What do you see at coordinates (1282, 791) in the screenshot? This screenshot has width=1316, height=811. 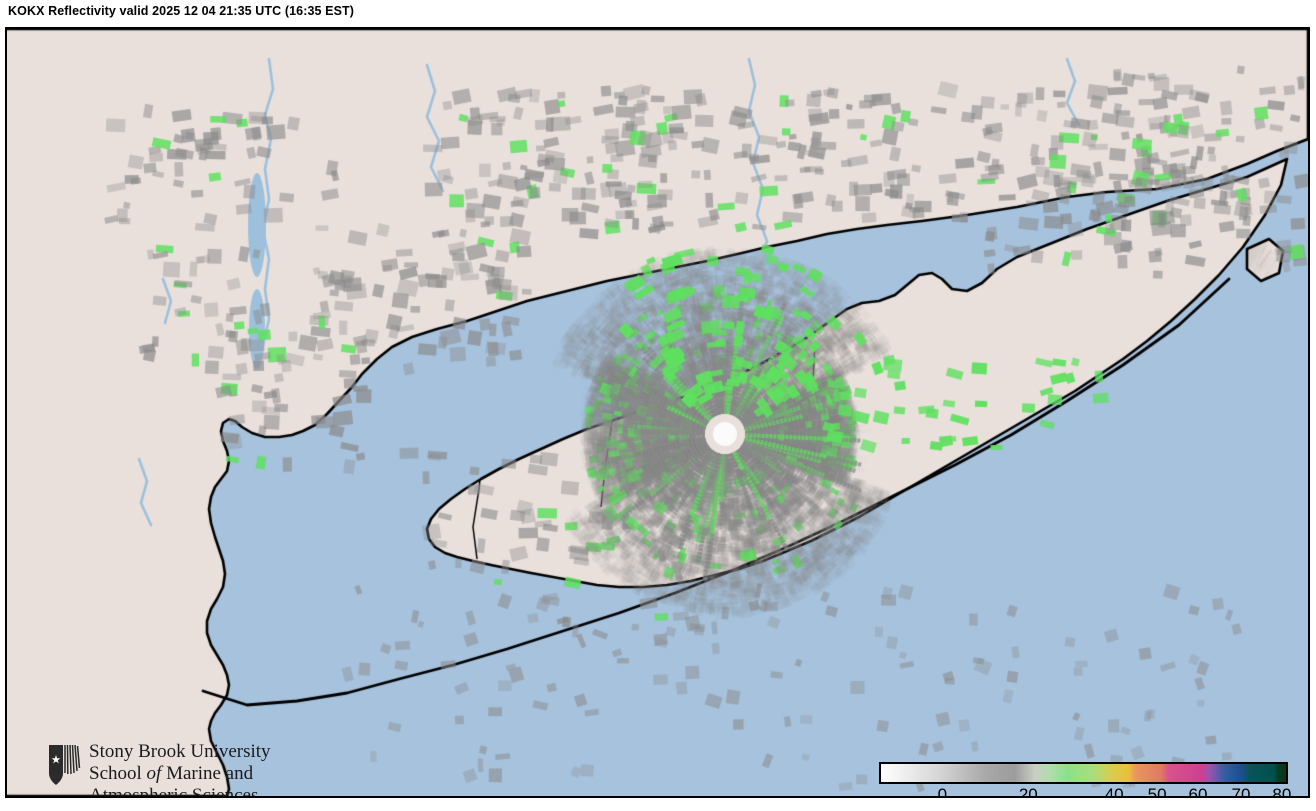 I see `colorbar-tick-80: 80` at bounding box center [1282, 791].